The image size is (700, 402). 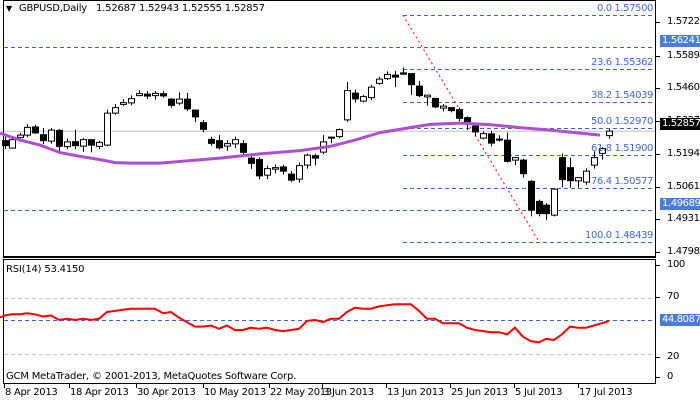 What do you see at coordinates (300, 143) in the screenshot?
I see `moving-average-line` at bounding box center [300, 143].